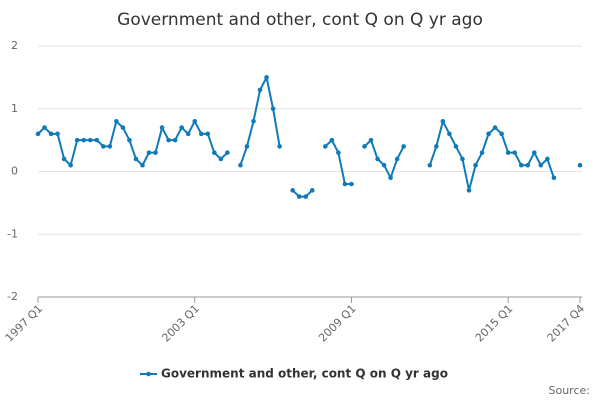 The height and width of the screenshot is (400, 600). Describe the element at coordinates (12, 233) in the screenshot. I see `y-tick-label: -1` at that location.